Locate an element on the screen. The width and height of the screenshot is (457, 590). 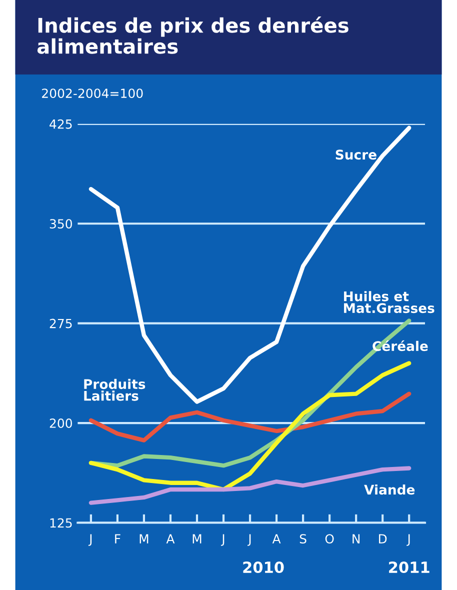
y-tick-label: 350 is located at coordinates (61, 224).